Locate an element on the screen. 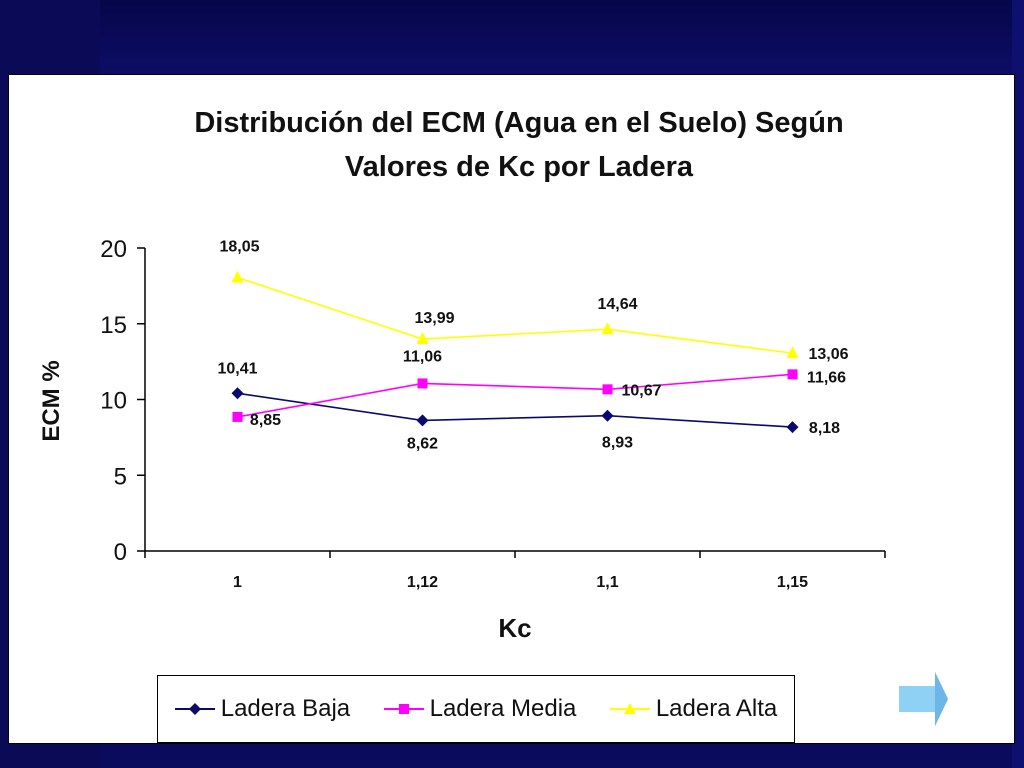 Image resolution: width=1024 pixels, height=768 pixels. y-tick-label: 5 is located at coordinates (120, 476).